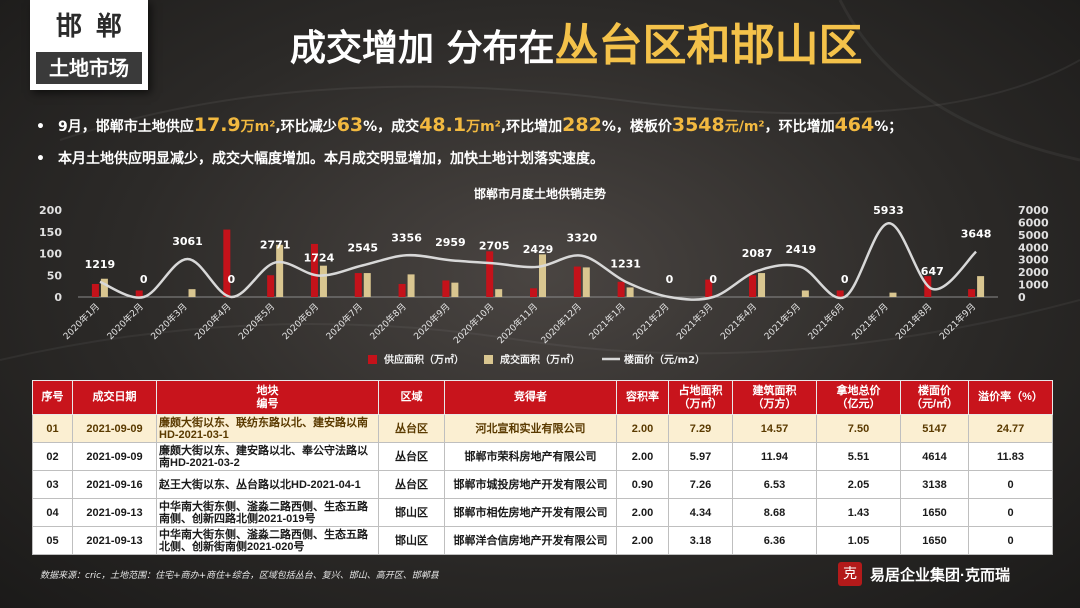 This screenshot has height=608, width=1080. I want to click on price-data-label: 0, so click(144, 279).